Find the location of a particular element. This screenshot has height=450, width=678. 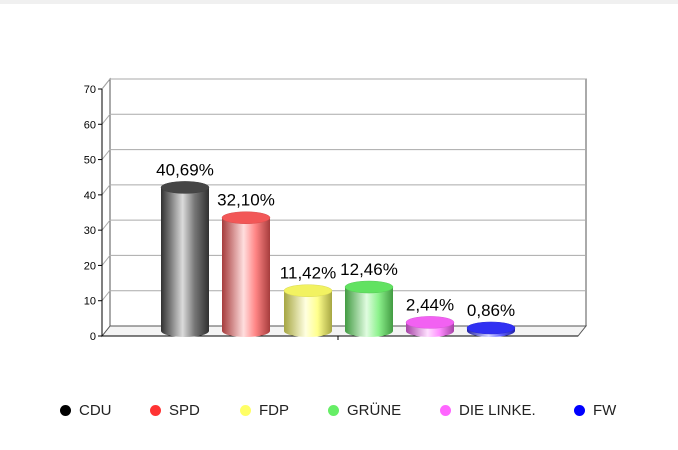

y-tick-label: 20 is located at coordinates (90, 266).